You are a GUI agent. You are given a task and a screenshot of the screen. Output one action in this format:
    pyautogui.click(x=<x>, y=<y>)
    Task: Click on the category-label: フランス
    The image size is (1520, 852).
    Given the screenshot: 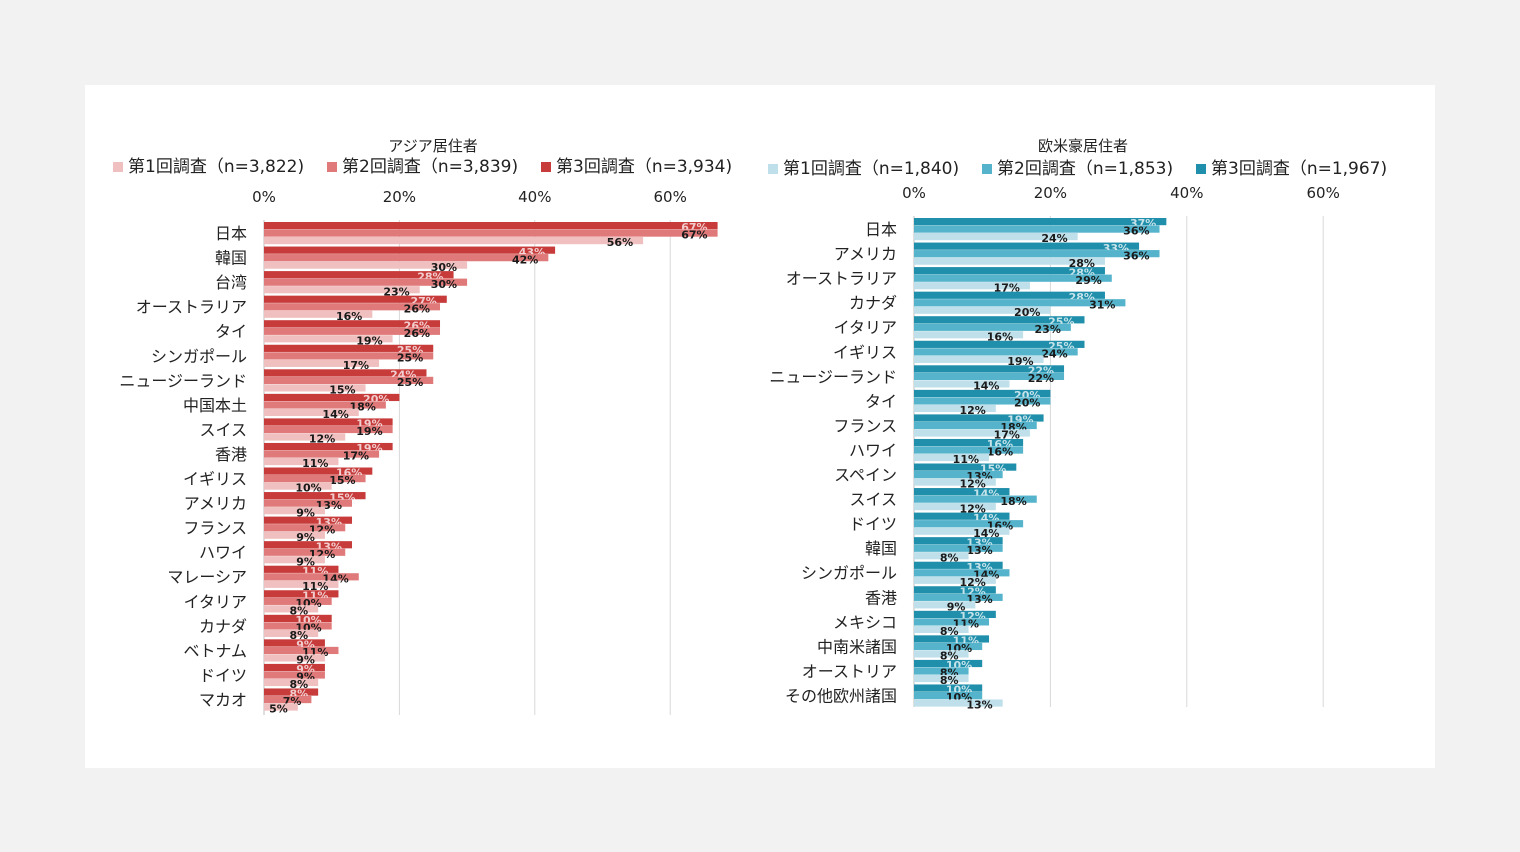 What is the action you would take?
    pyautogui.click(x=865, y=425)
    